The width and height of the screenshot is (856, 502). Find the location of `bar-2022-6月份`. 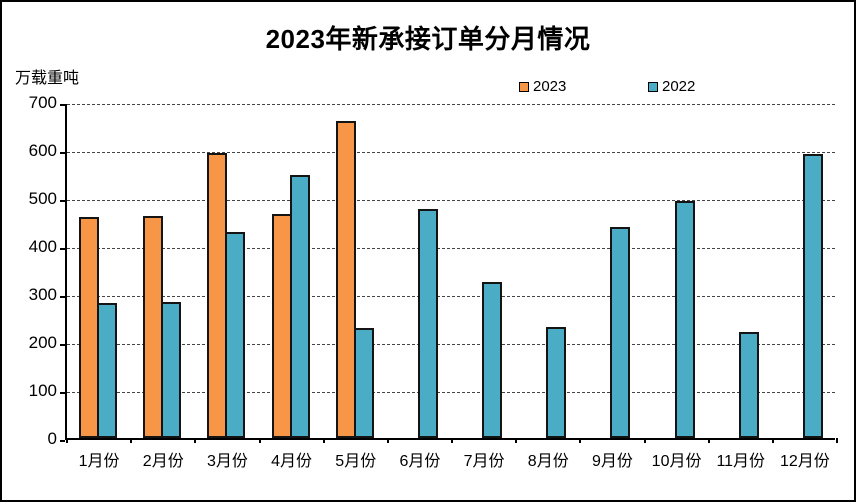

bar-2022-6月份 is located at coordinates (427, 323).